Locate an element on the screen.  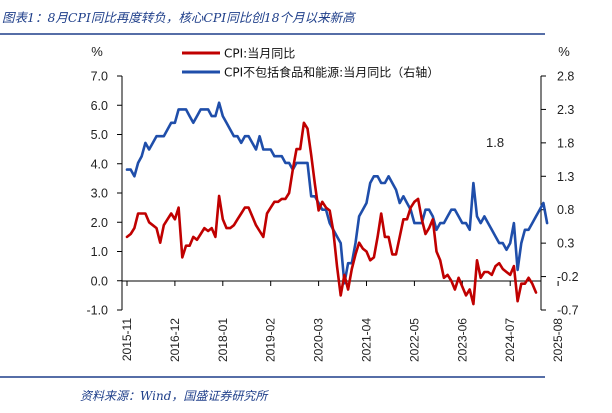
x-tick-label: 2021-04 is located at coordinates (367, 340).